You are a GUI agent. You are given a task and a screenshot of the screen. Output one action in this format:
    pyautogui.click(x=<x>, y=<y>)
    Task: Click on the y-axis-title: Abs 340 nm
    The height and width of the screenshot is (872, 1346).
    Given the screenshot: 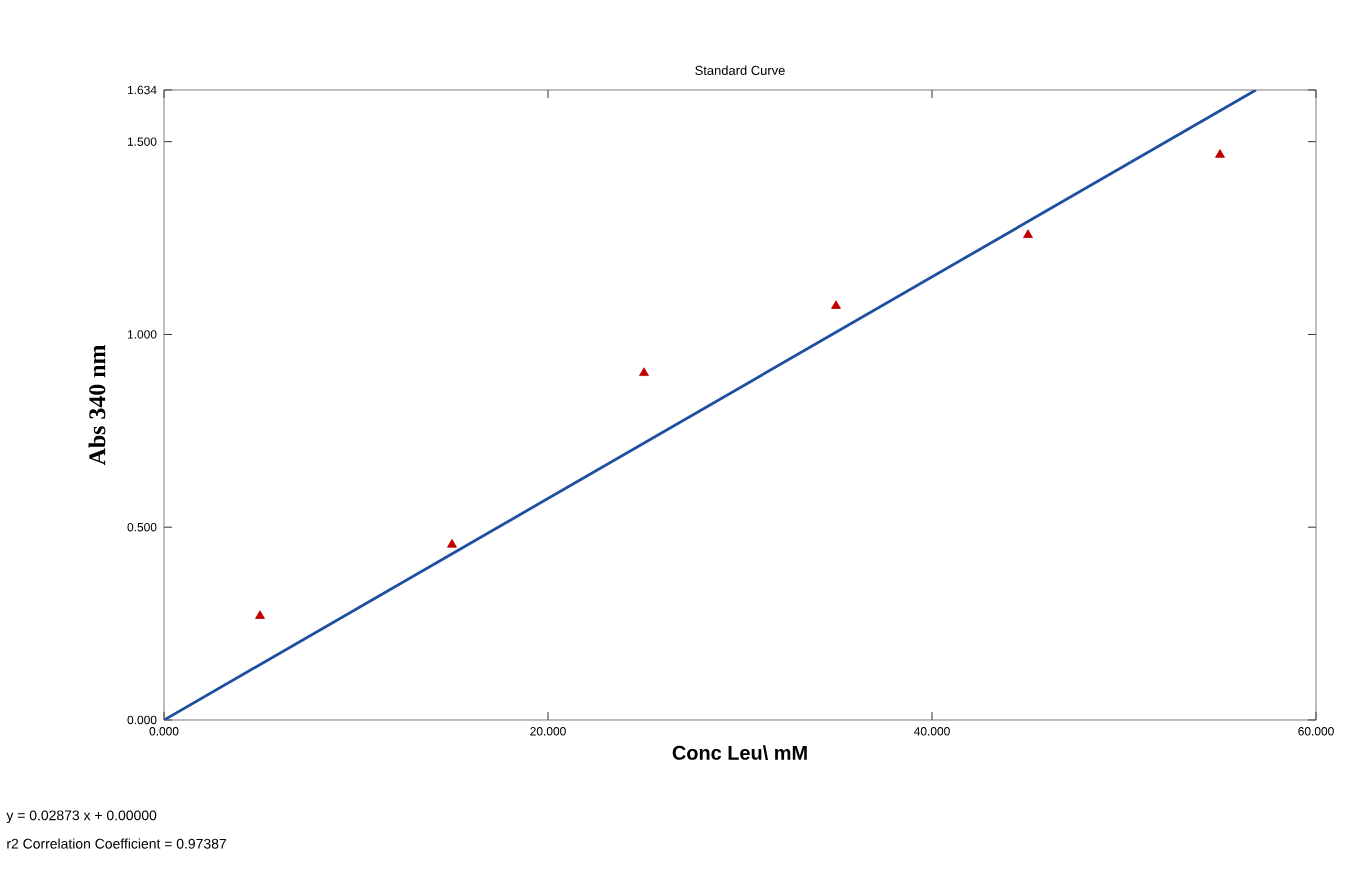 What is the action you would take?
    pyautogui.click(x=97, y=405)
    